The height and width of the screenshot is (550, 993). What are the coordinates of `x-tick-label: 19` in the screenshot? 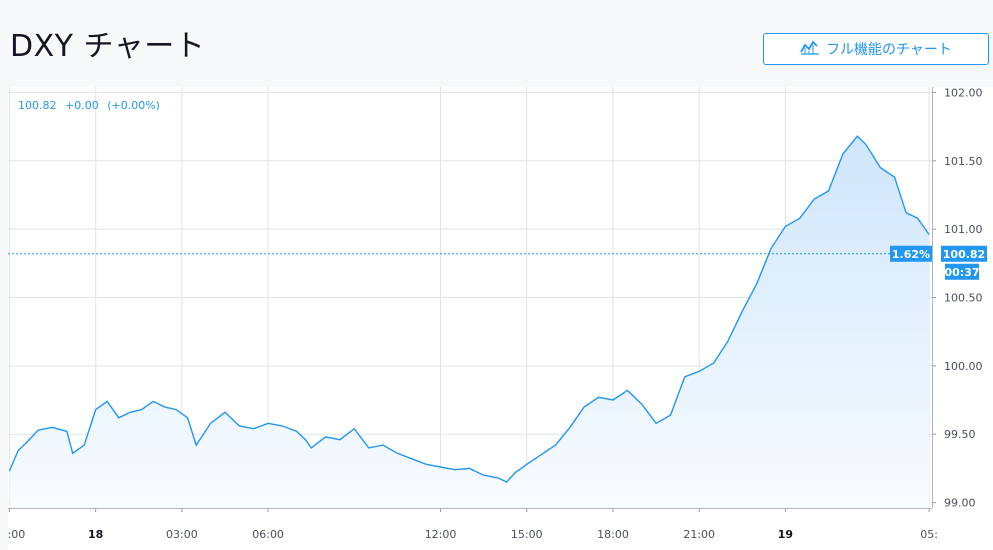 It's located at (785, 534).